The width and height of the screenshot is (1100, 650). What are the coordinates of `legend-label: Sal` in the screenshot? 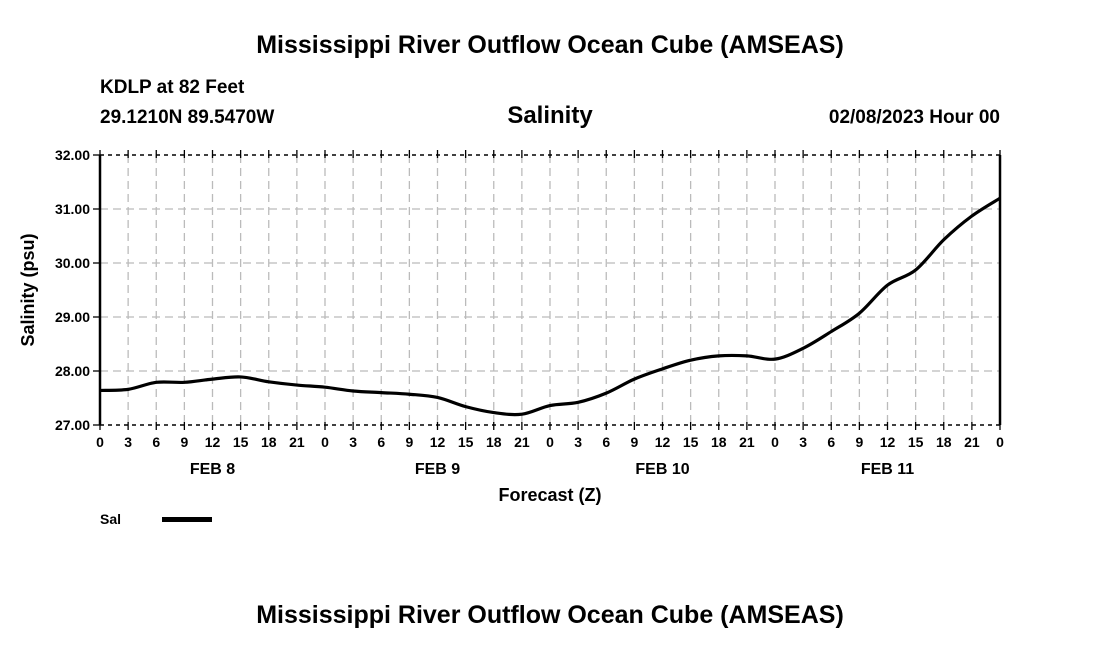 It's located at (111, 519).